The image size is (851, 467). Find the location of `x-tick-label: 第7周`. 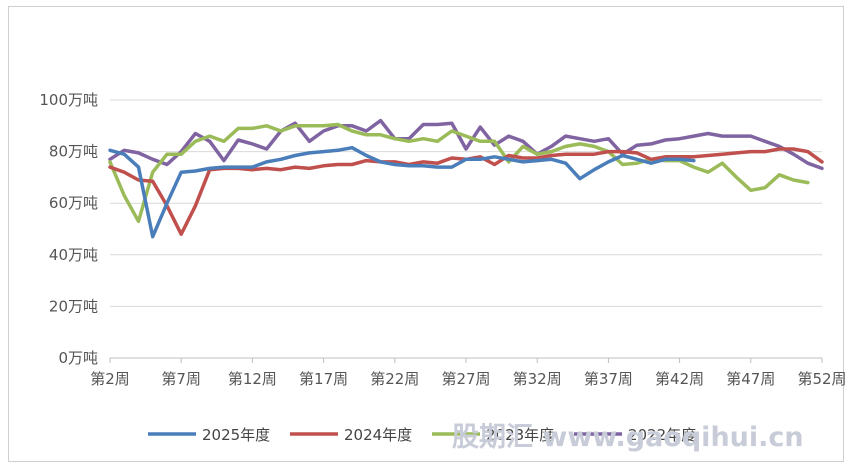

x-tick-label: 第7周 is located at coordinates (181, 379).